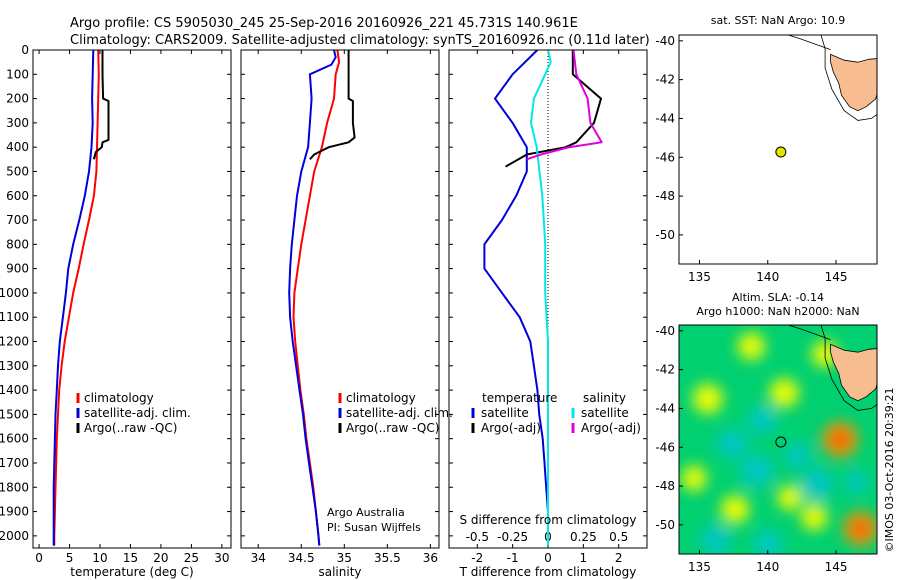  Describe the element at coordinates (14, 463) in the screenshot. I see `y-tick-label: 1700` at that location.